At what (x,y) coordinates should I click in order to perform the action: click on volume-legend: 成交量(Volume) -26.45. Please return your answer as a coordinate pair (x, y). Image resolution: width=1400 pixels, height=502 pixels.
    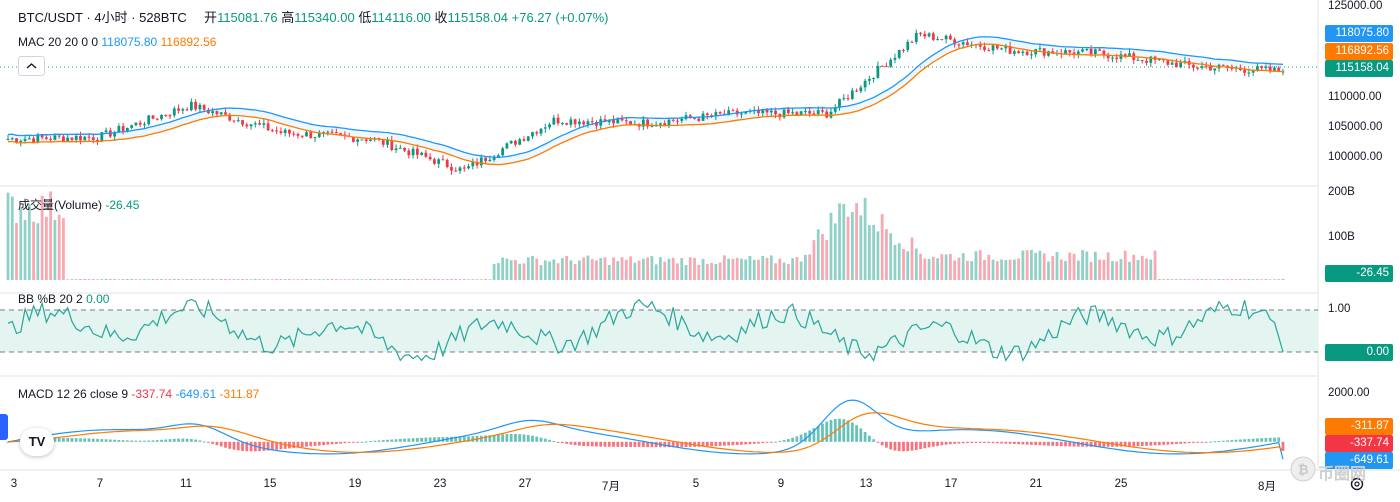
    Looking at the image, I should click on (78, 205).